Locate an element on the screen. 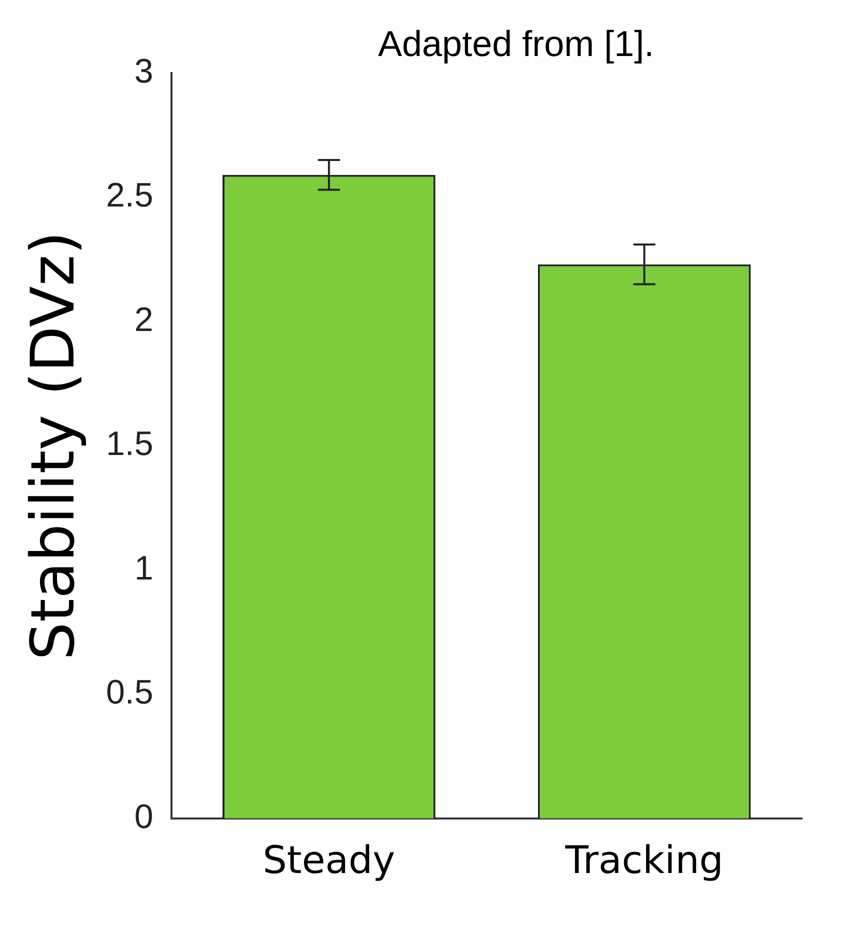  x-tick-label: Tracking is located at coordinates (644, 860).